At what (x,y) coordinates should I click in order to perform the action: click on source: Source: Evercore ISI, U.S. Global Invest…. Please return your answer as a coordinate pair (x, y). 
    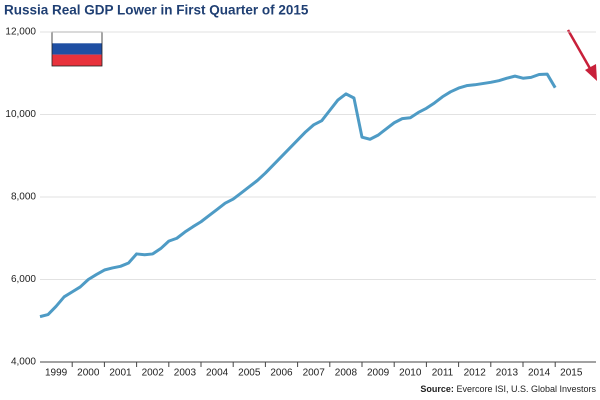
    Looking at the image, I should click on (508, 389).